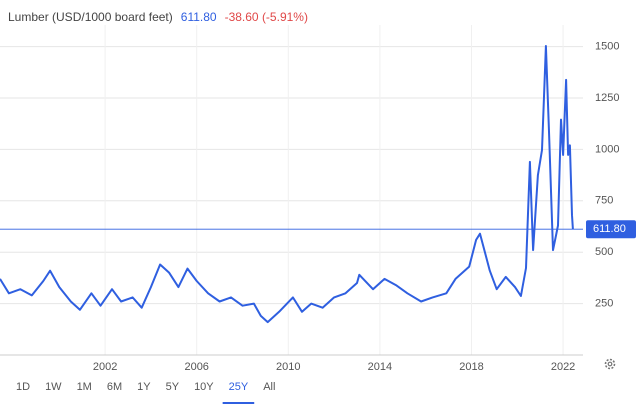 The width and height of the screenshot is (640, 406). I want to click on y-tick-label: 1000, so click(607, 149).